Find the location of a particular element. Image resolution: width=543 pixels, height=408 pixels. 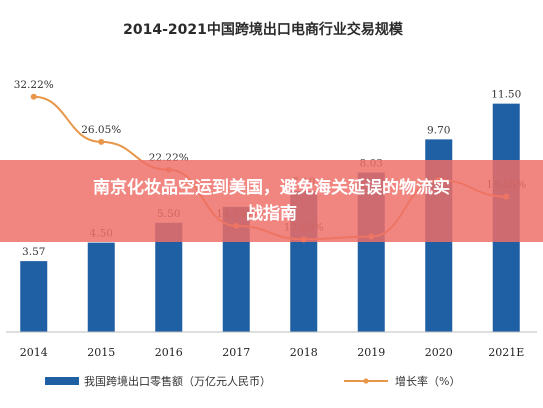

growth-point-2015 is located at coordinates (101, 141).